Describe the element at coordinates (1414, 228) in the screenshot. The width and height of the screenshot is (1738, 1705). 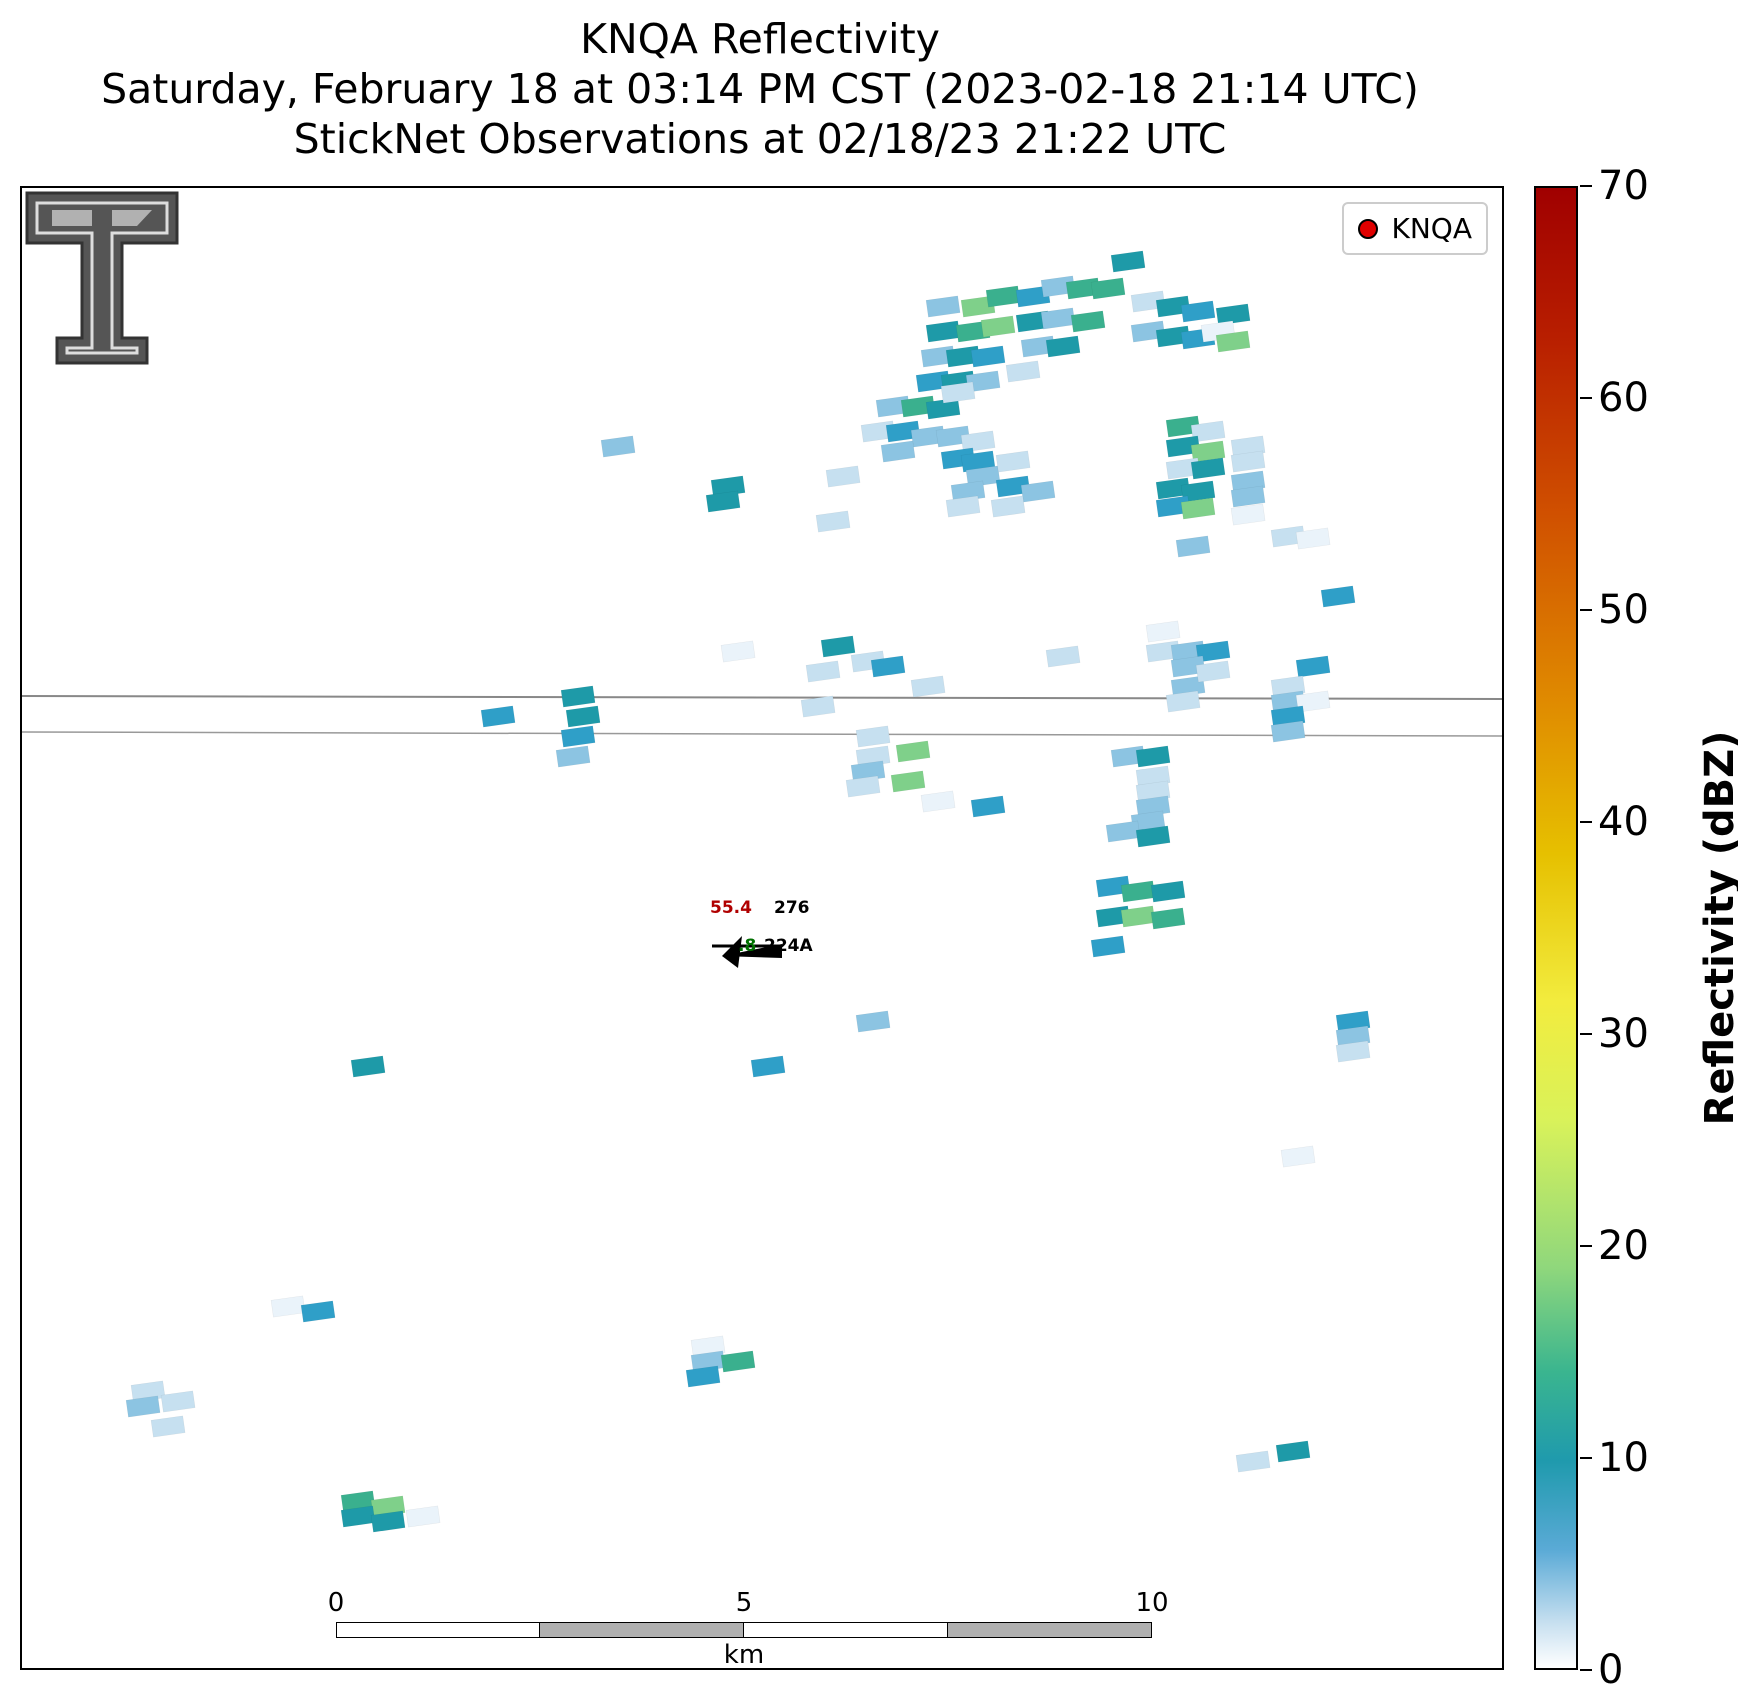
I see `map-legend: KNQA` at that location.